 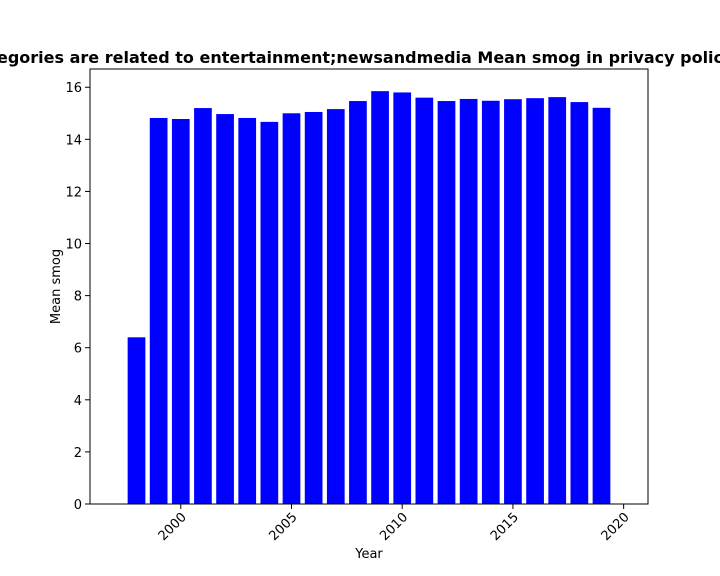 What do you see at coordinates (468, 301) in the screenshot?
I see `bar-2013` at bounding box center [468, 301].